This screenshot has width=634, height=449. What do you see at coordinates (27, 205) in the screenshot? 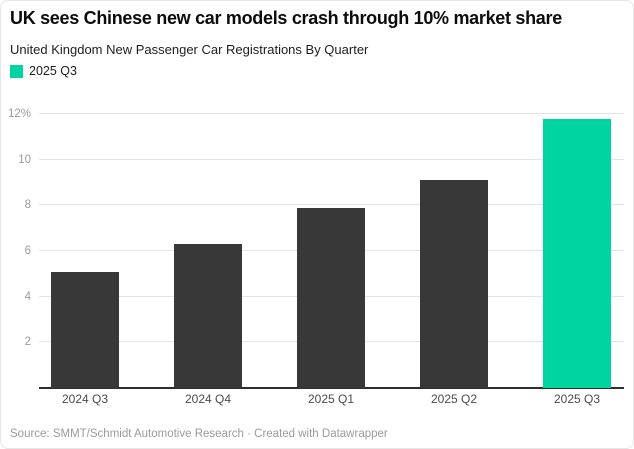
I see `y-tick-label-8: 8` at bounding box center [27, 205].